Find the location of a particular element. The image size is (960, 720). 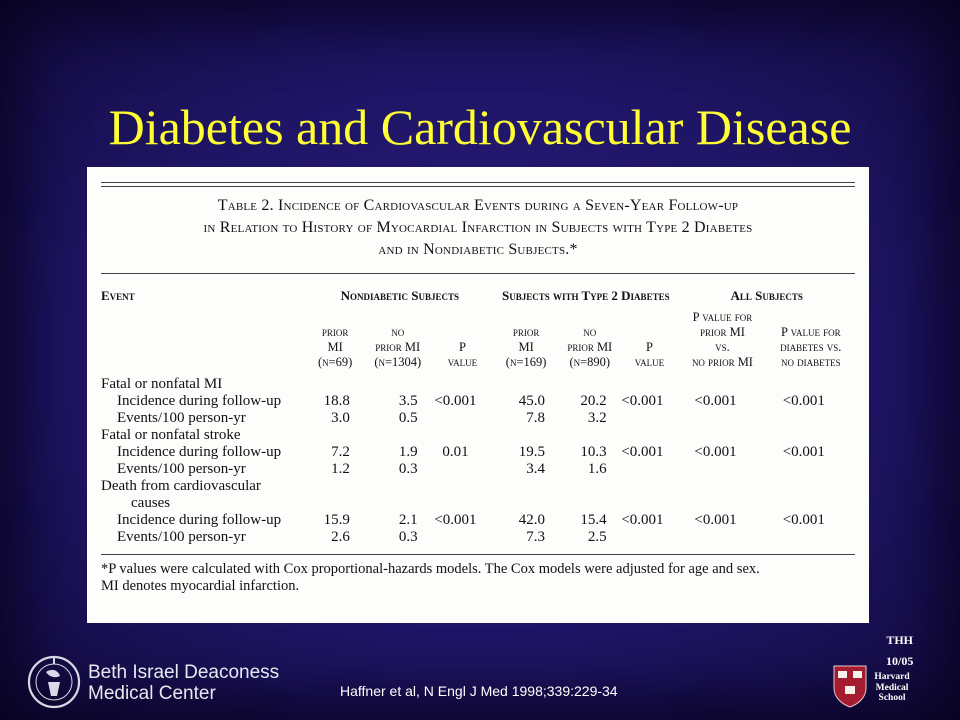

row-label: Death from cardiovascular is located at coordinates (181, 486).